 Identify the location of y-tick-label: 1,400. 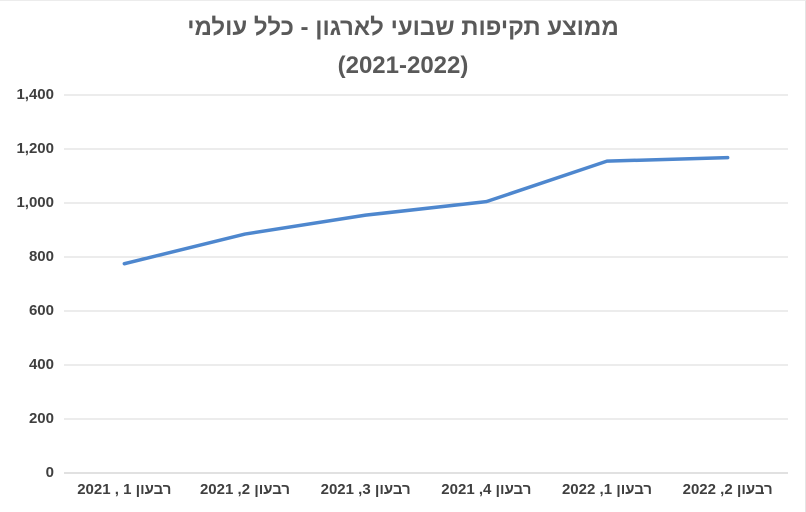
(35, 94).